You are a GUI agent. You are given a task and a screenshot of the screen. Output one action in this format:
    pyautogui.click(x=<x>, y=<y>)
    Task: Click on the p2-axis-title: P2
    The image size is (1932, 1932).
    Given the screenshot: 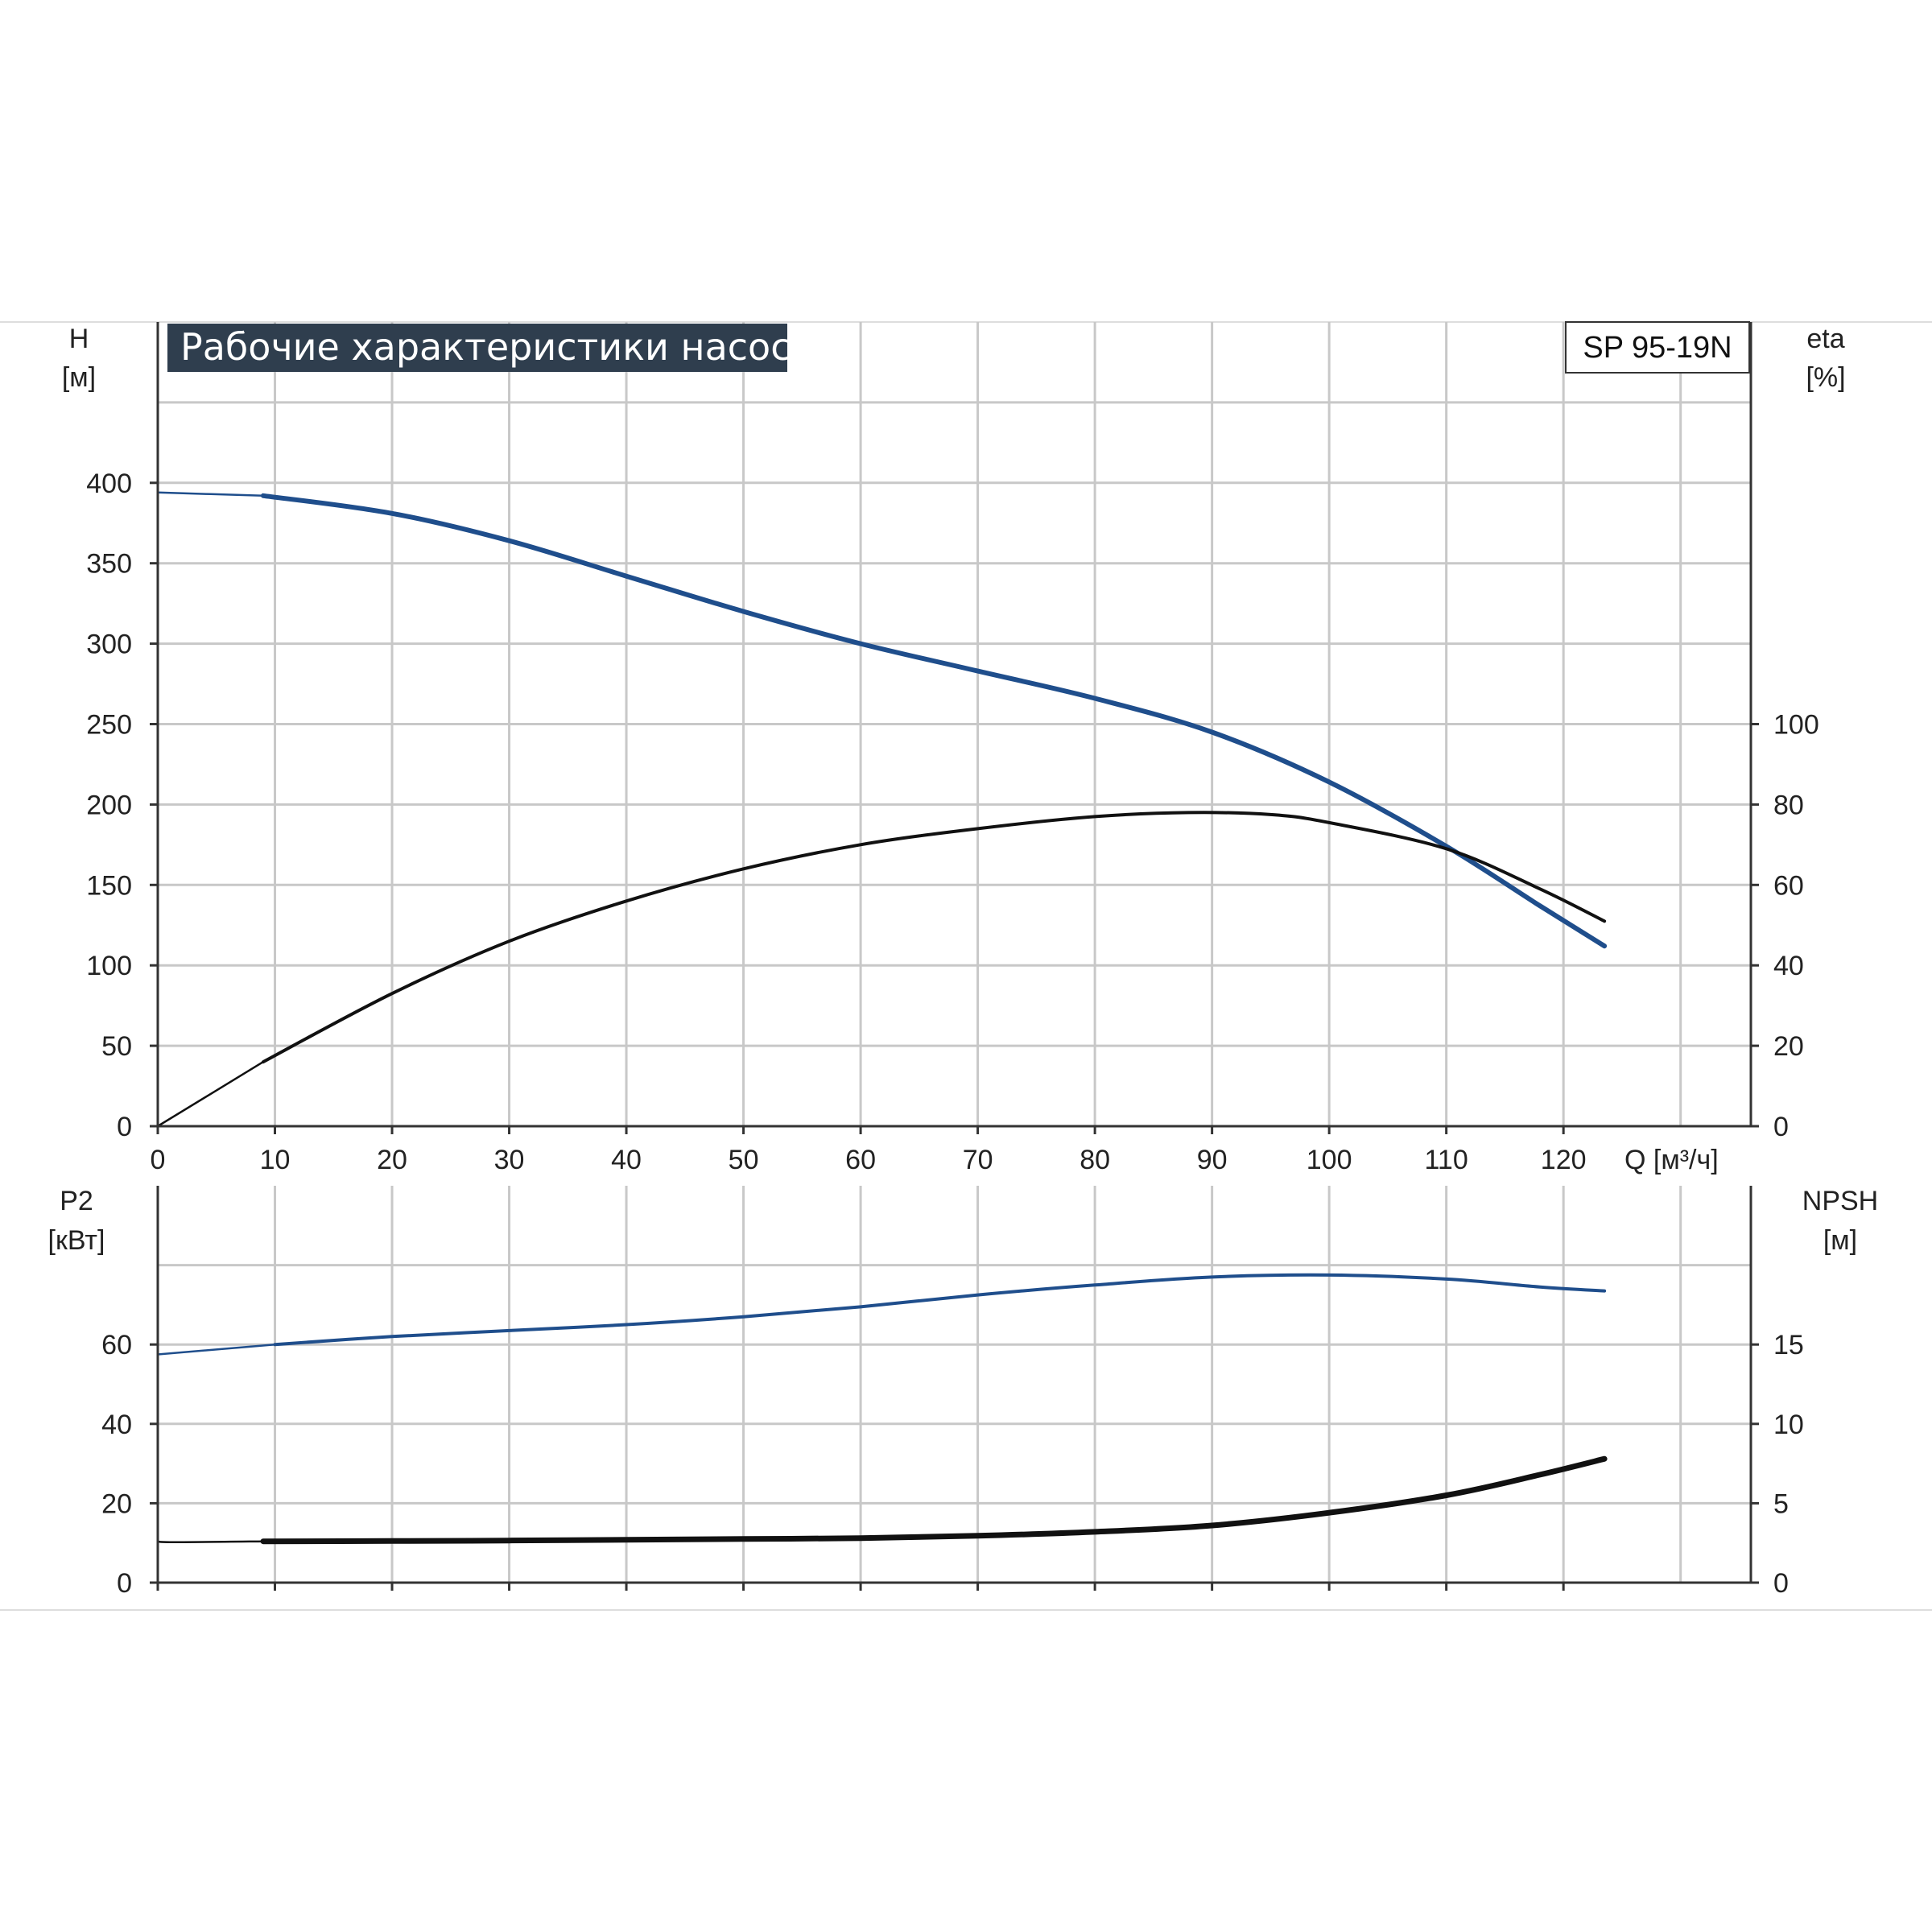 What is the action you would take?
    pyautogui.click(x=76, y=1201)
    